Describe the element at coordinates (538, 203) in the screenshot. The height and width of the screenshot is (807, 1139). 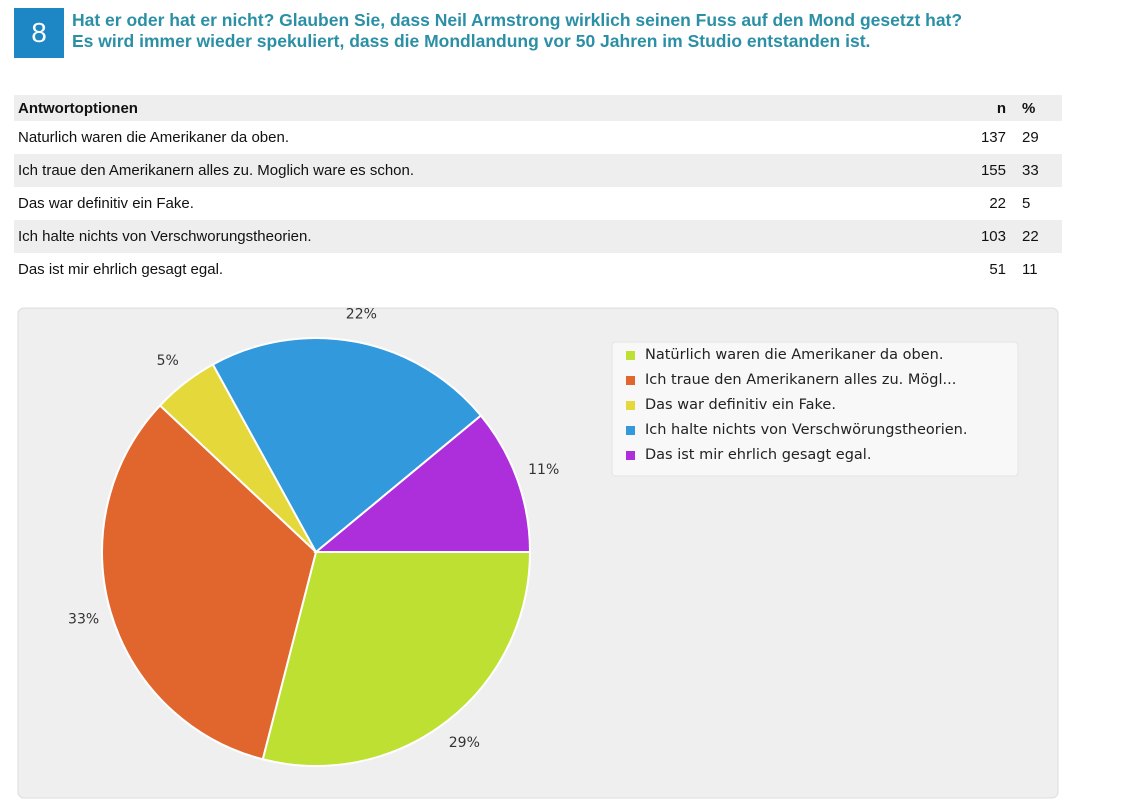
I see `table-row: Das war definitiv ein Fake. 22 5` at that location.